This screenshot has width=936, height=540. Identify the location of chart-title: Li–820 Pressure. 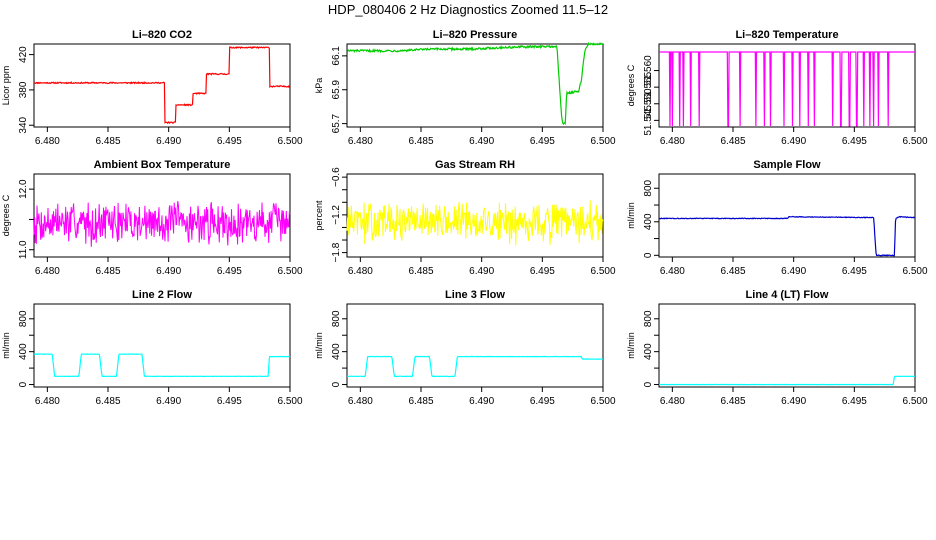
(475, 35).